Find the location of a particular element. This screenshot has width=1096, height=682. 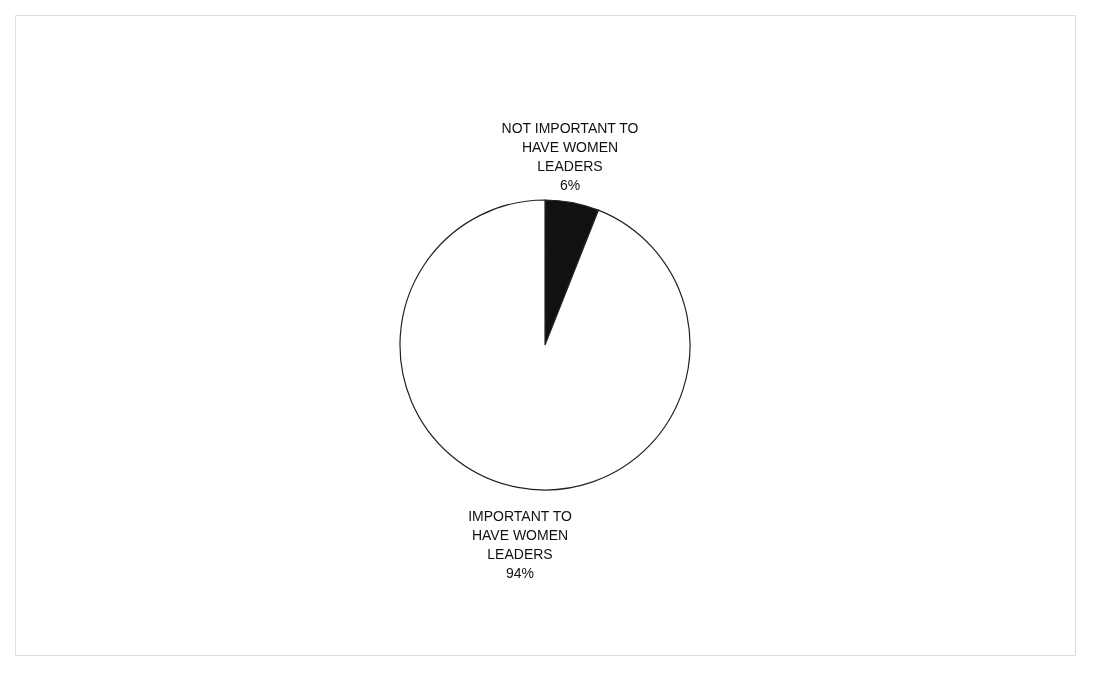

slice-label: IMPORTANT TO HAVE WOMEN LEADERS is located at coordinates (520, 535).